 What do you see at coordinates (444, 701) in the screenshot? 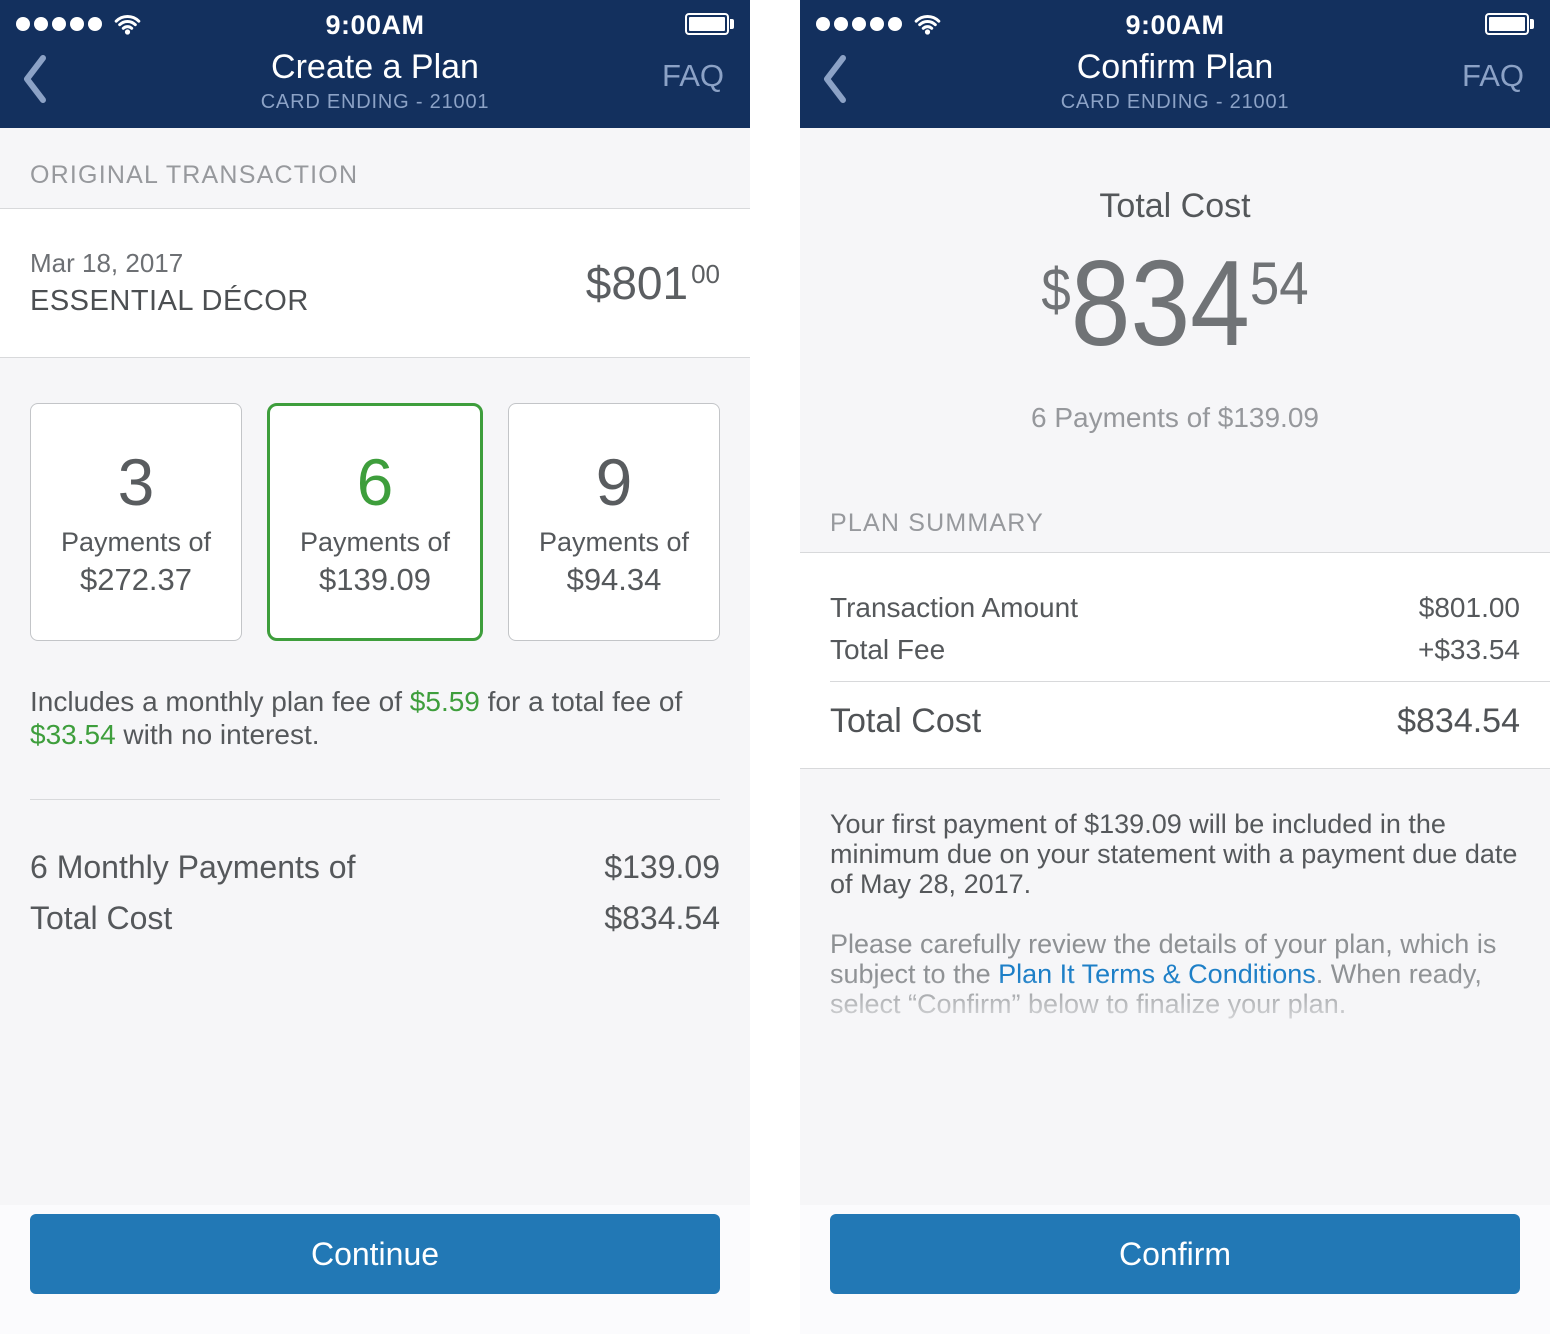
I see `monthly-fee-amount: $5.59` at bounding box center [444, 701].